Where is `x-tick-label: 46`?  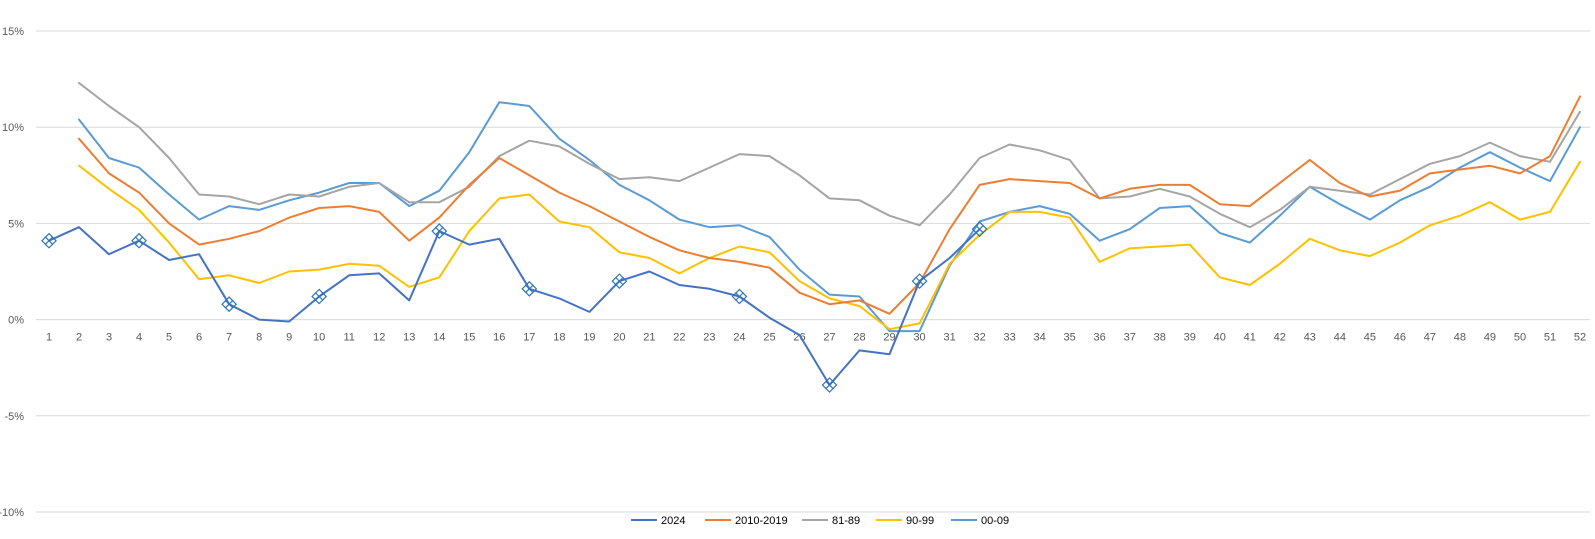 x-tick-label: 46 is located at coordinates (1400, 338).